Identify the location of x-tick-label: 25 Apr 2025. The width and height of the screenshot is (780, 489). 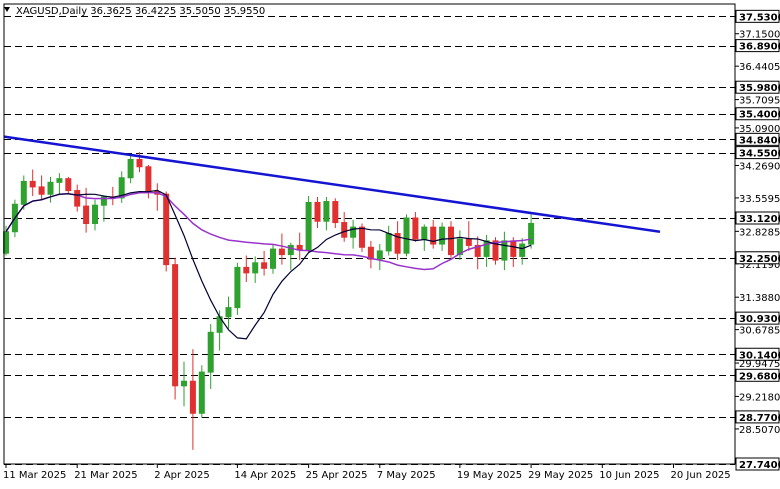
(337, 475).